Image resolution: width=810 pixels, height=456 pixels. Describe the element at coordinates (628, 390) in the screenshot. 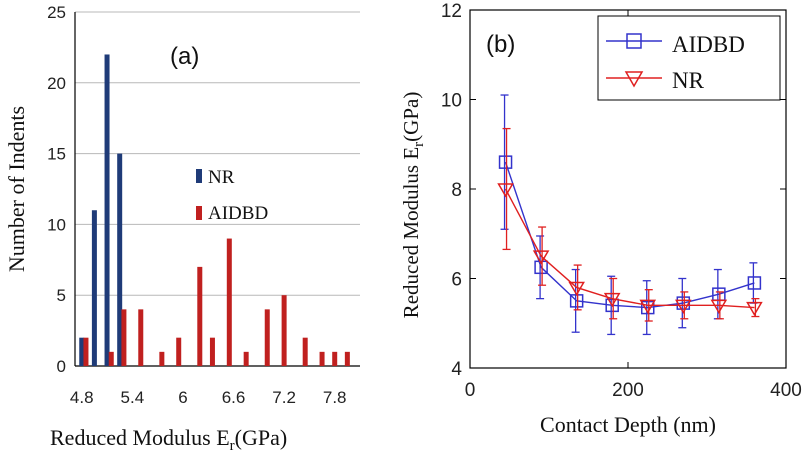

I see `line-x-tick-label: 200` at that location.